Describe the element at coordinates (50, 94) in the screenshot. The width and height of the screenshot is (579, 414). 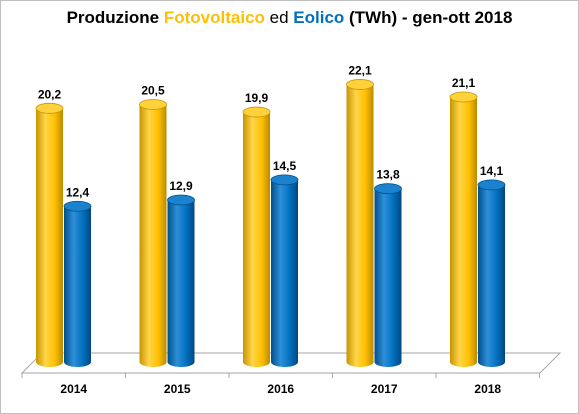
I see `value-label-fotovoltaico-2014: 20,2` at that location.